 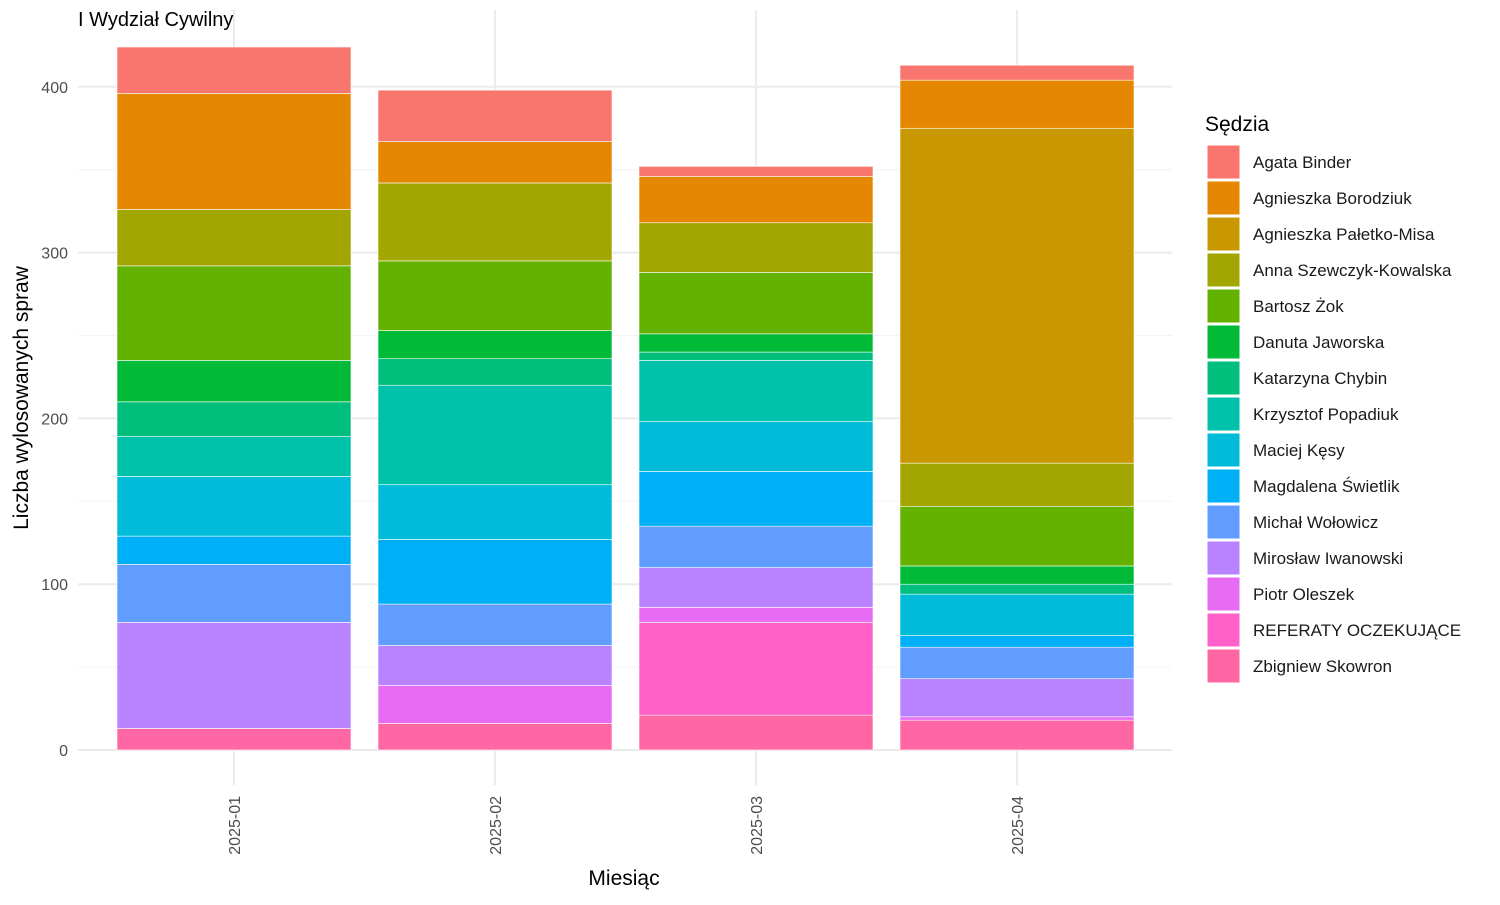 What do you see at coordinates (1319, 342) in the screenshot?
I see `legend-label: Danuta Jaworska` at bounding box center [1319, 342].